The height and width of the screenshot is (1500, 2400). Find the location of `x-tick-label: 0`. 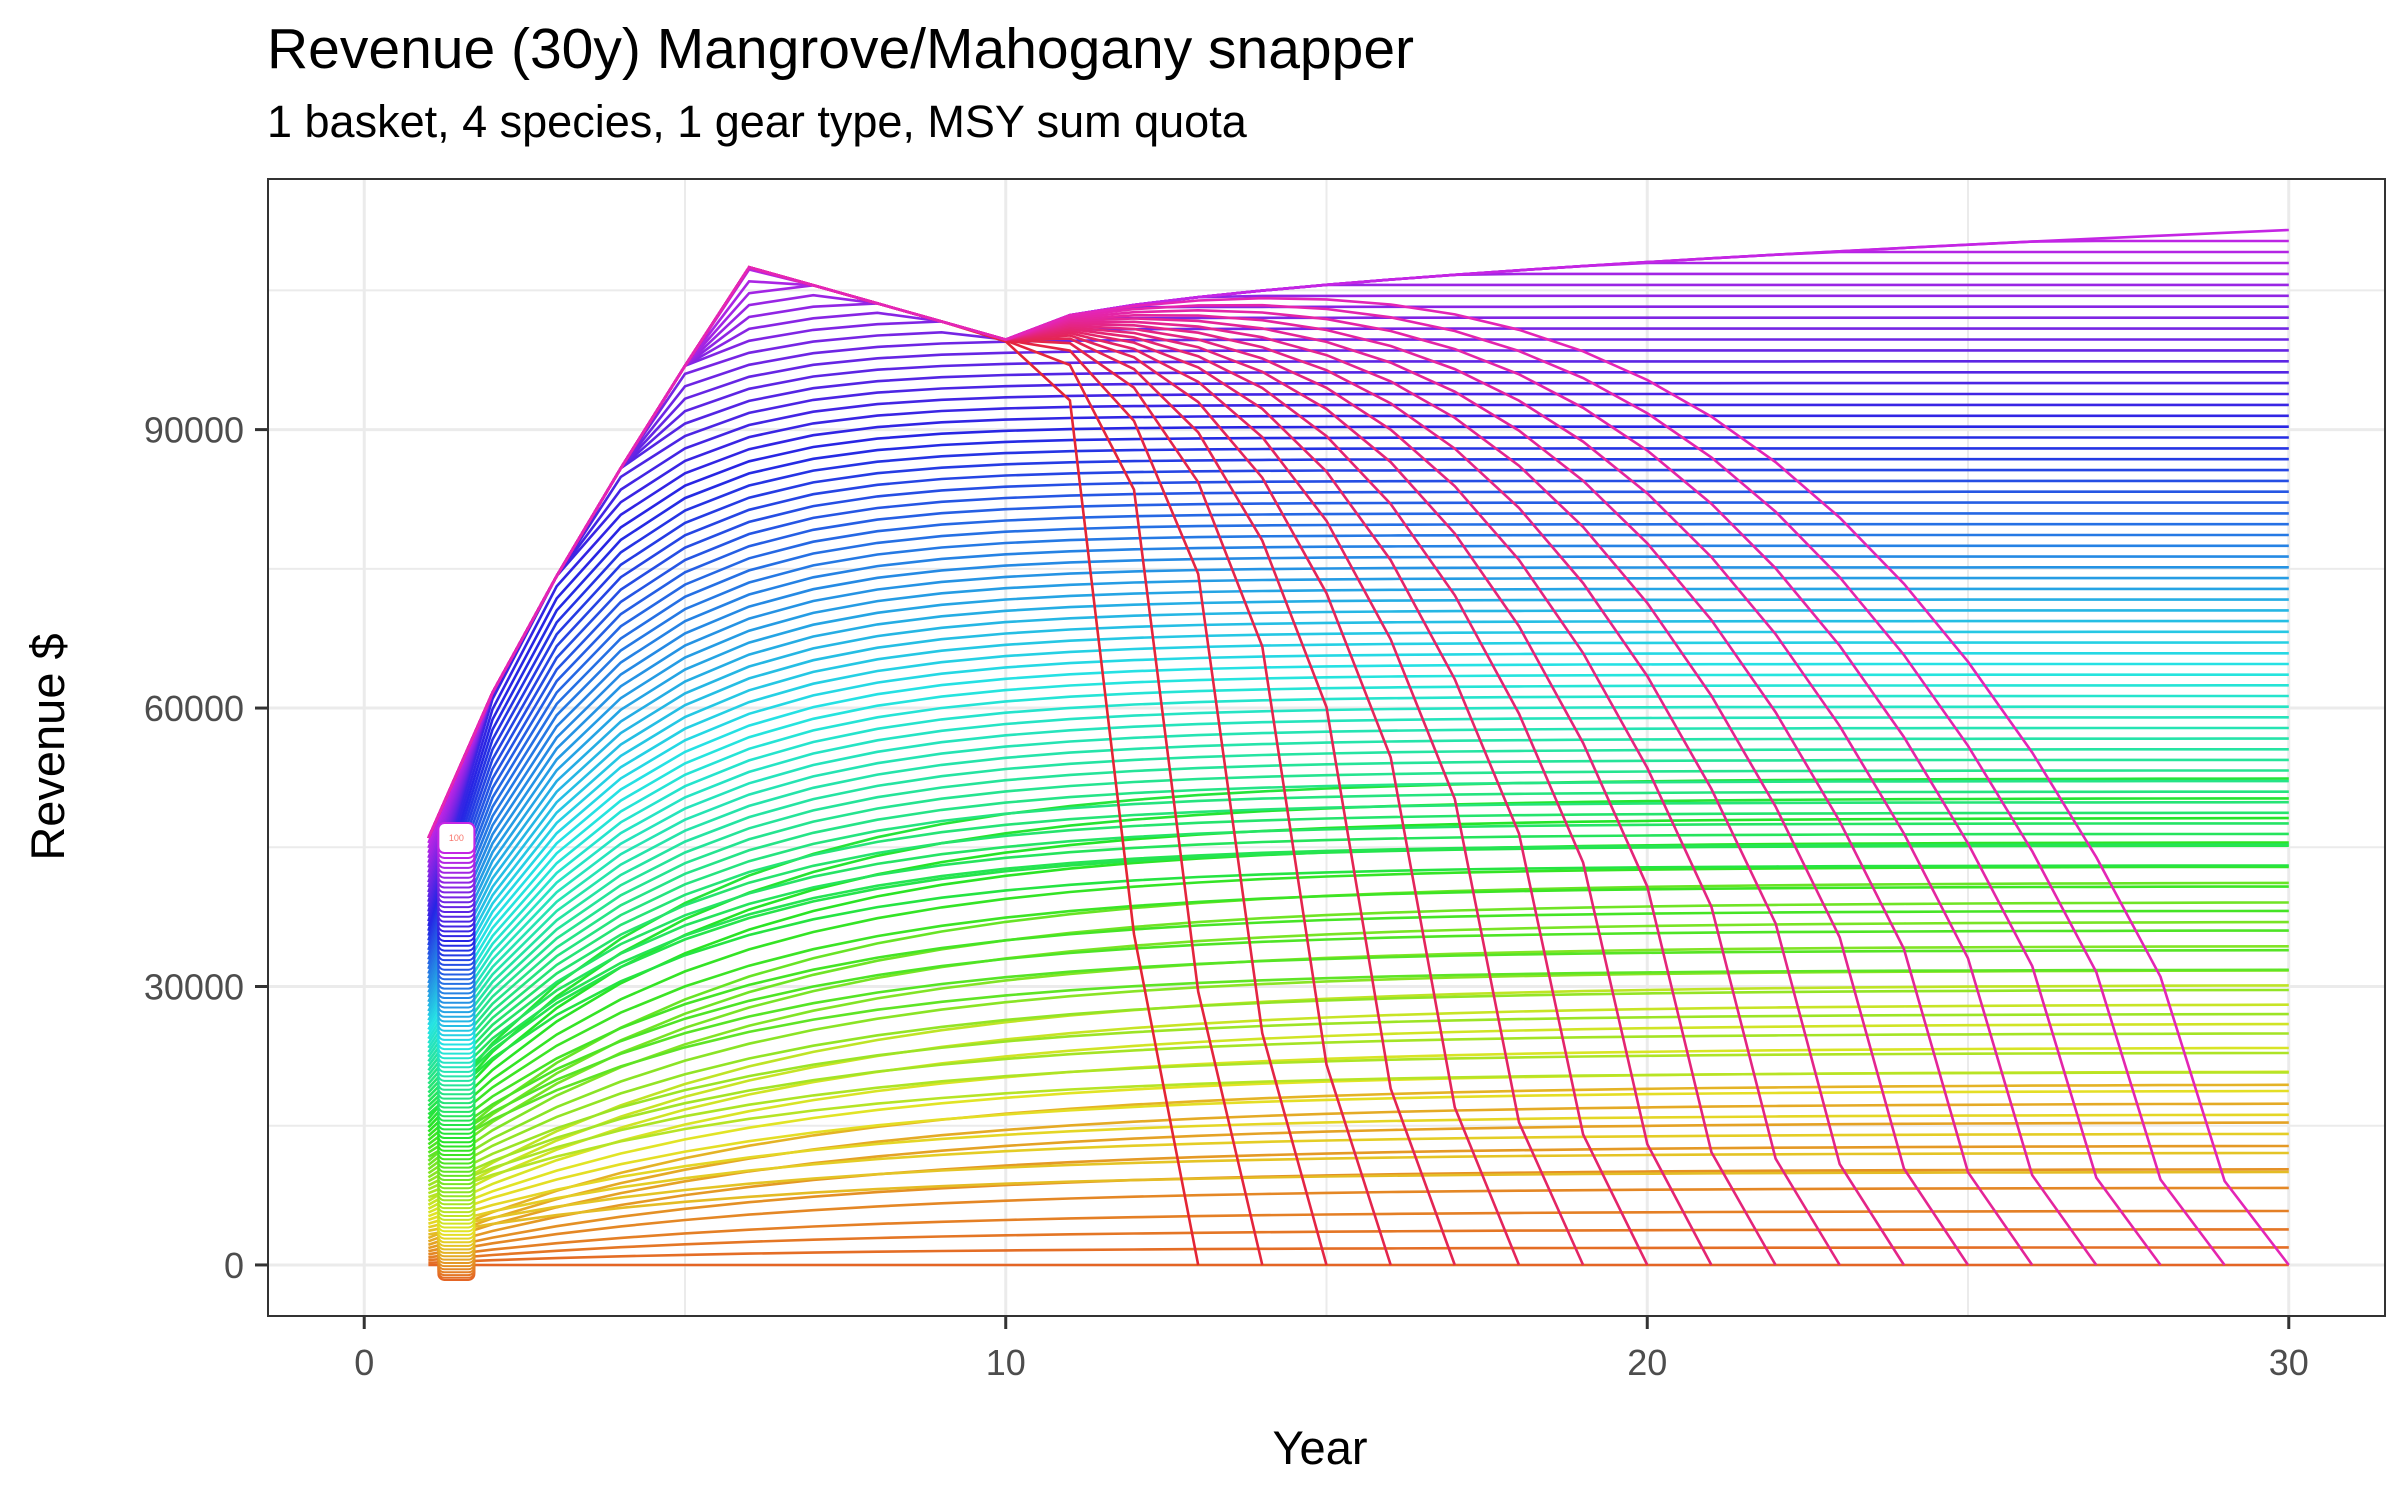

x-tick-label: 0 is located at coordinates (364, 1362).